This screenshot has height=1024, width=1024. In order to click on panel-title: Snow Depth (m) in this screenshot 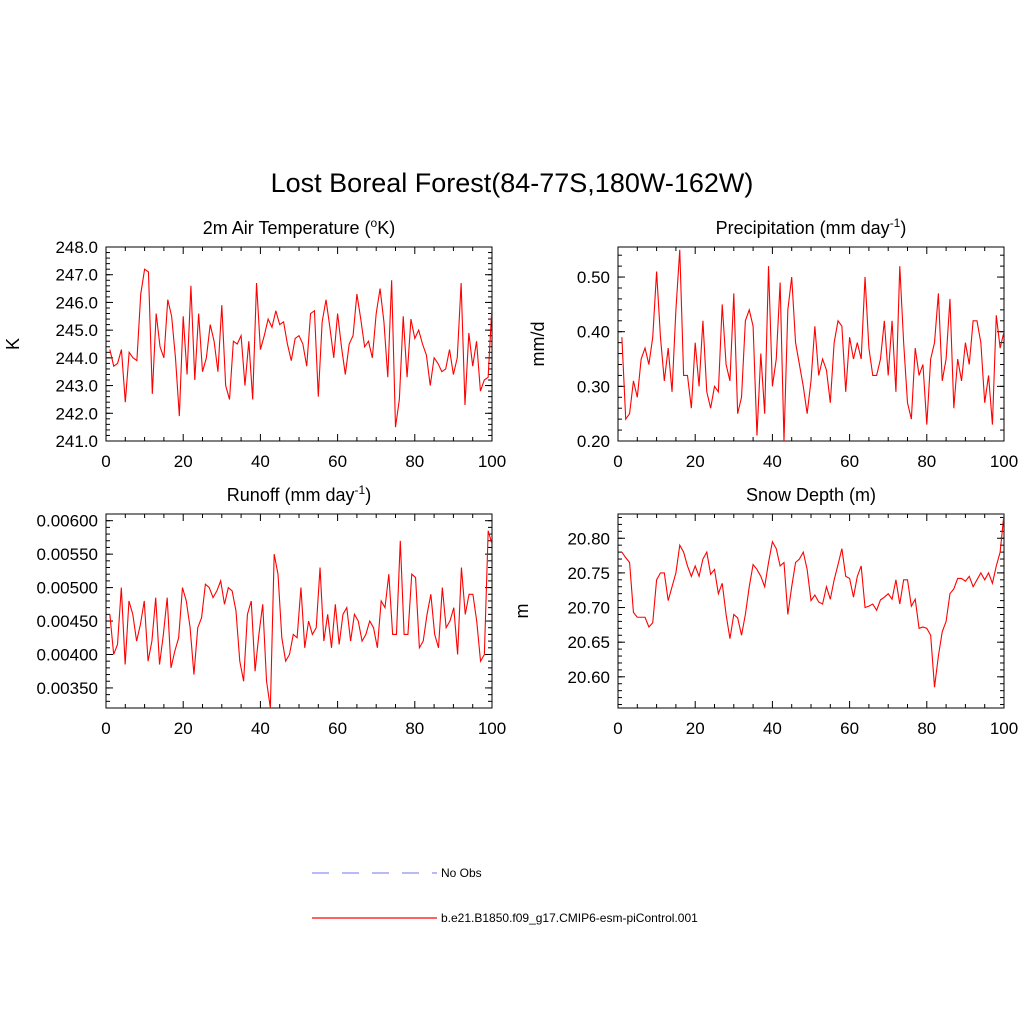, I will do `click(811, 495)`.